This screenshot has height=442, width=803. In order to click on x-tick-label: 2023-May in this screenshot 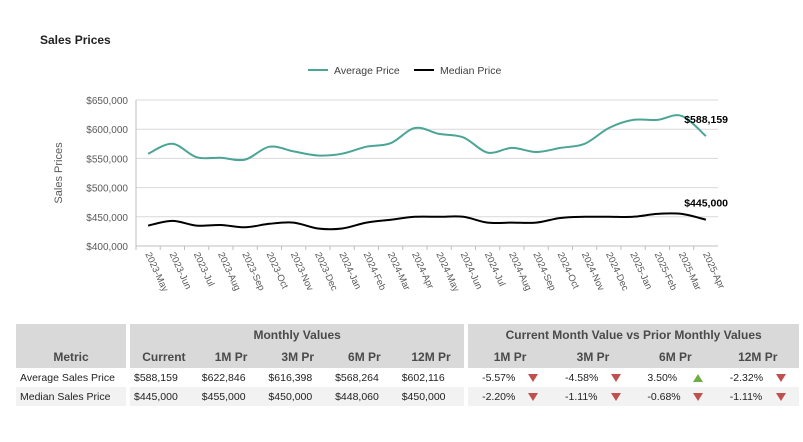, I will do `click(156, 272)`.